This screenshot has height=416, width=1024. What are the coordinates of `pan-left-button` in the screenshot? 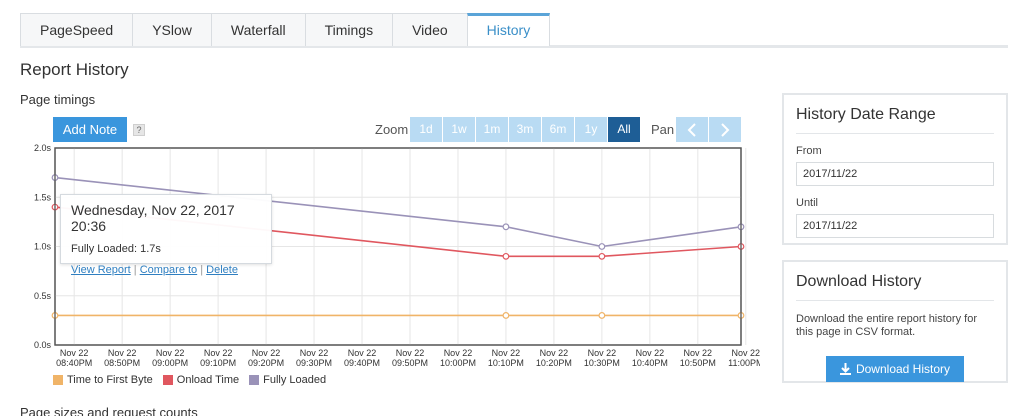 It's located at (692, 129).